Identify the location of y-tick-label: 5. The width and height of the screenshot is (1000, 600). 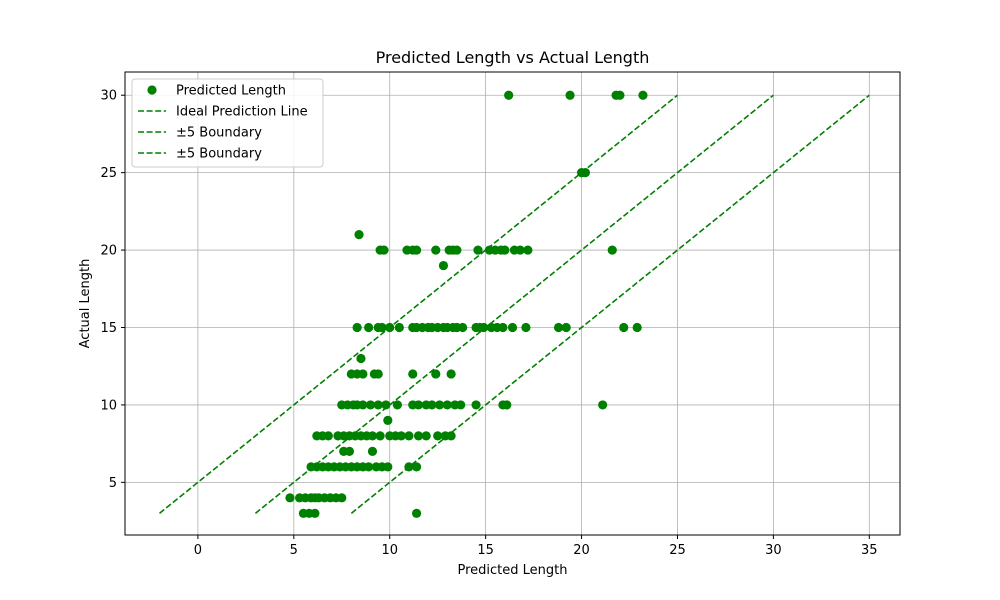
(113, 483).